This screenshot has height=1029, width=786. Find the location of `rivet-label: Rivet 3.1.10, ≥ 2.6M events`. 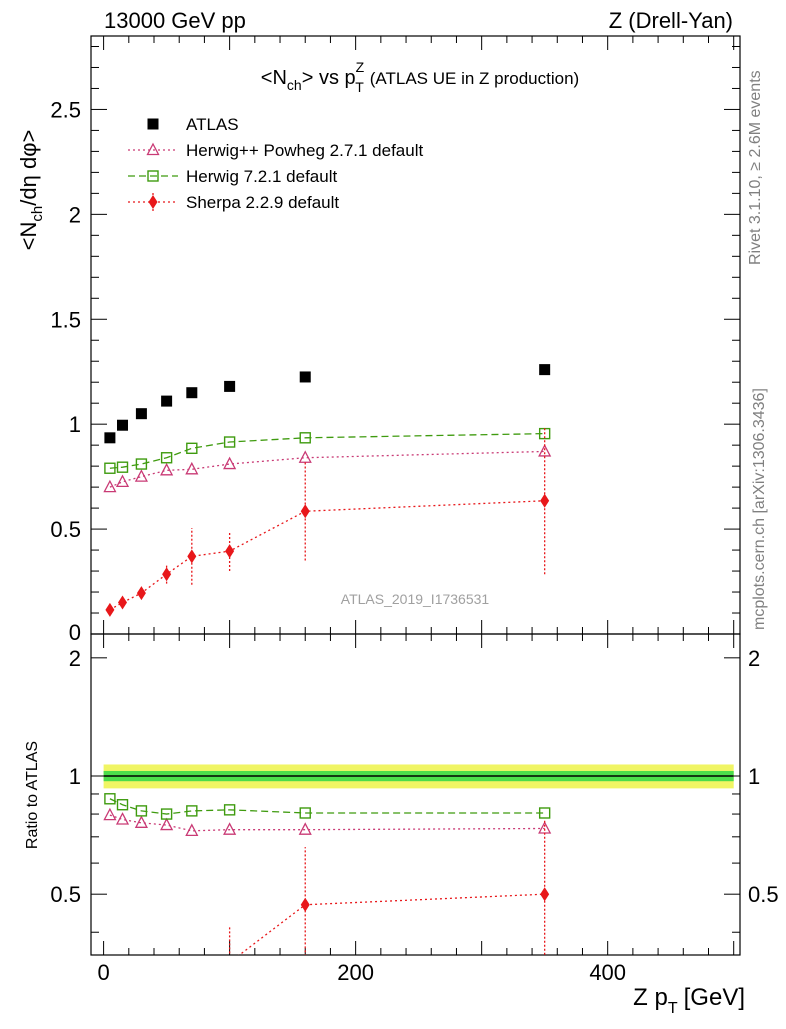

rivet-label: Rivet 3.1.10, ≥ 2.6M events is located at coordinates (755, 167).